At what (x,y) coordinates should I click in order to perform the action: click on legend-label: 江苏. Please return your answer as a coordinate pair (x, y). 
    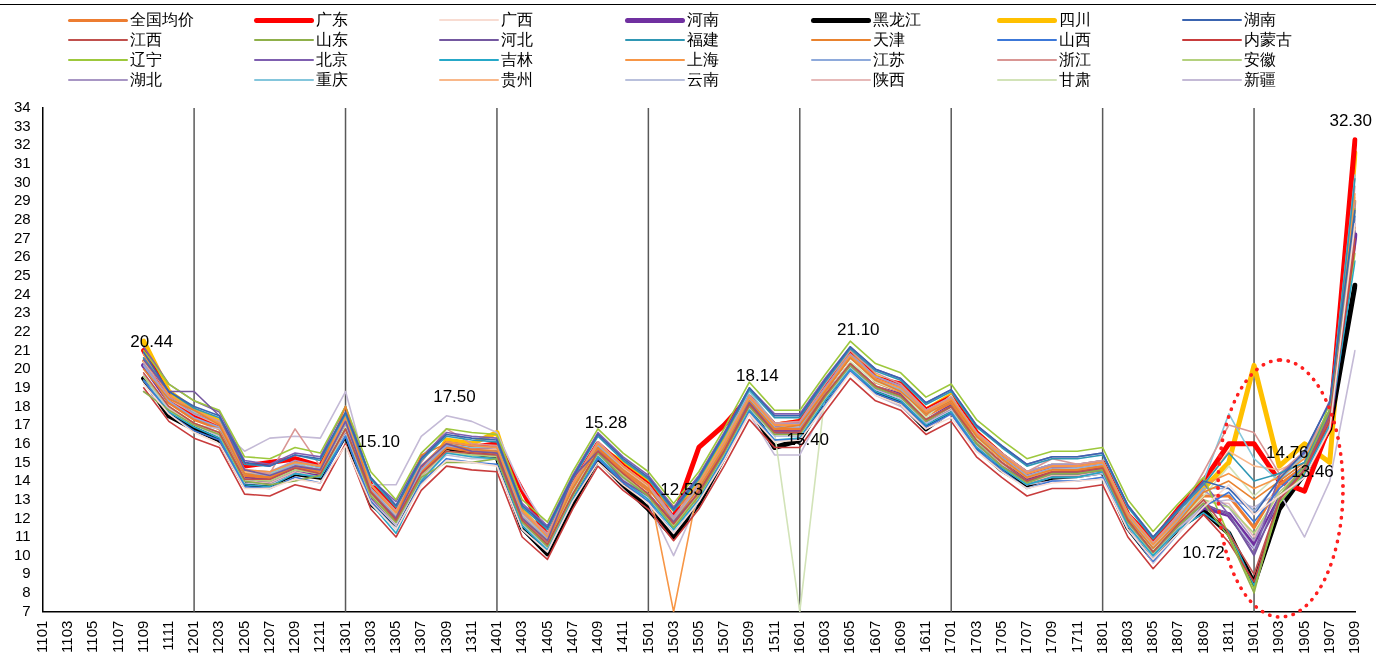
    Looking at the image, I should click on (888, 60).